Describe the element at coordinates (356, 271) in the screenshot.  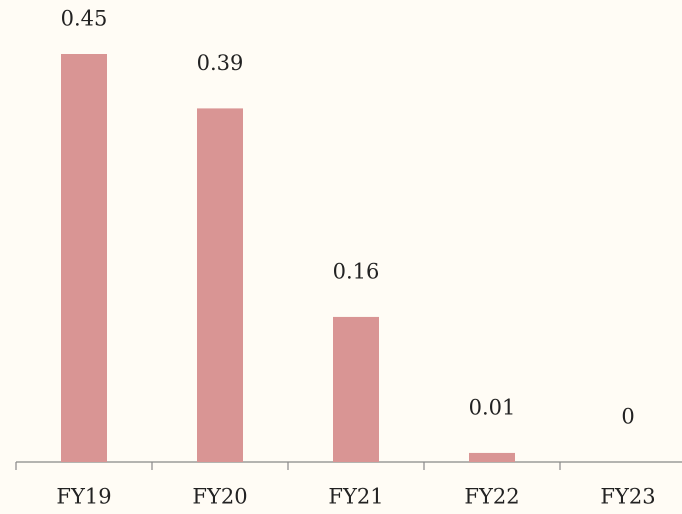
I see `data-label: 0.16` at that location.